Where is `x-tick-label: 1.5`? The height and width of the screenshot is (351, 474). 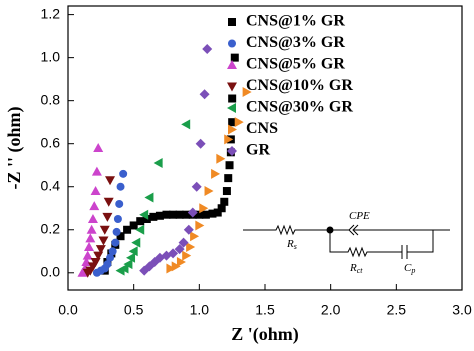
x-tick-label: 1.5 is located at coordinates (265, 310).